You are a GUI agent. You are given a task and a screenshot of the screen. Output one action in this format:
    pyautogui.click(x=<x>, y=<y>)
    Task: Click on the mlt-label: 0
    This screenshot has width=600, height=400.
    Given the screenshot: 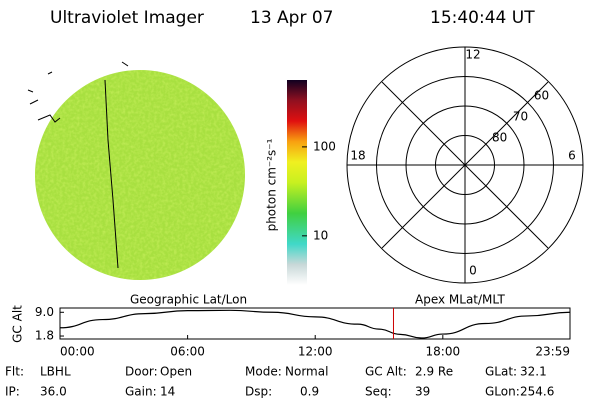 What is the action you would take?
    pyautogui.click(x=473, y=271)
    